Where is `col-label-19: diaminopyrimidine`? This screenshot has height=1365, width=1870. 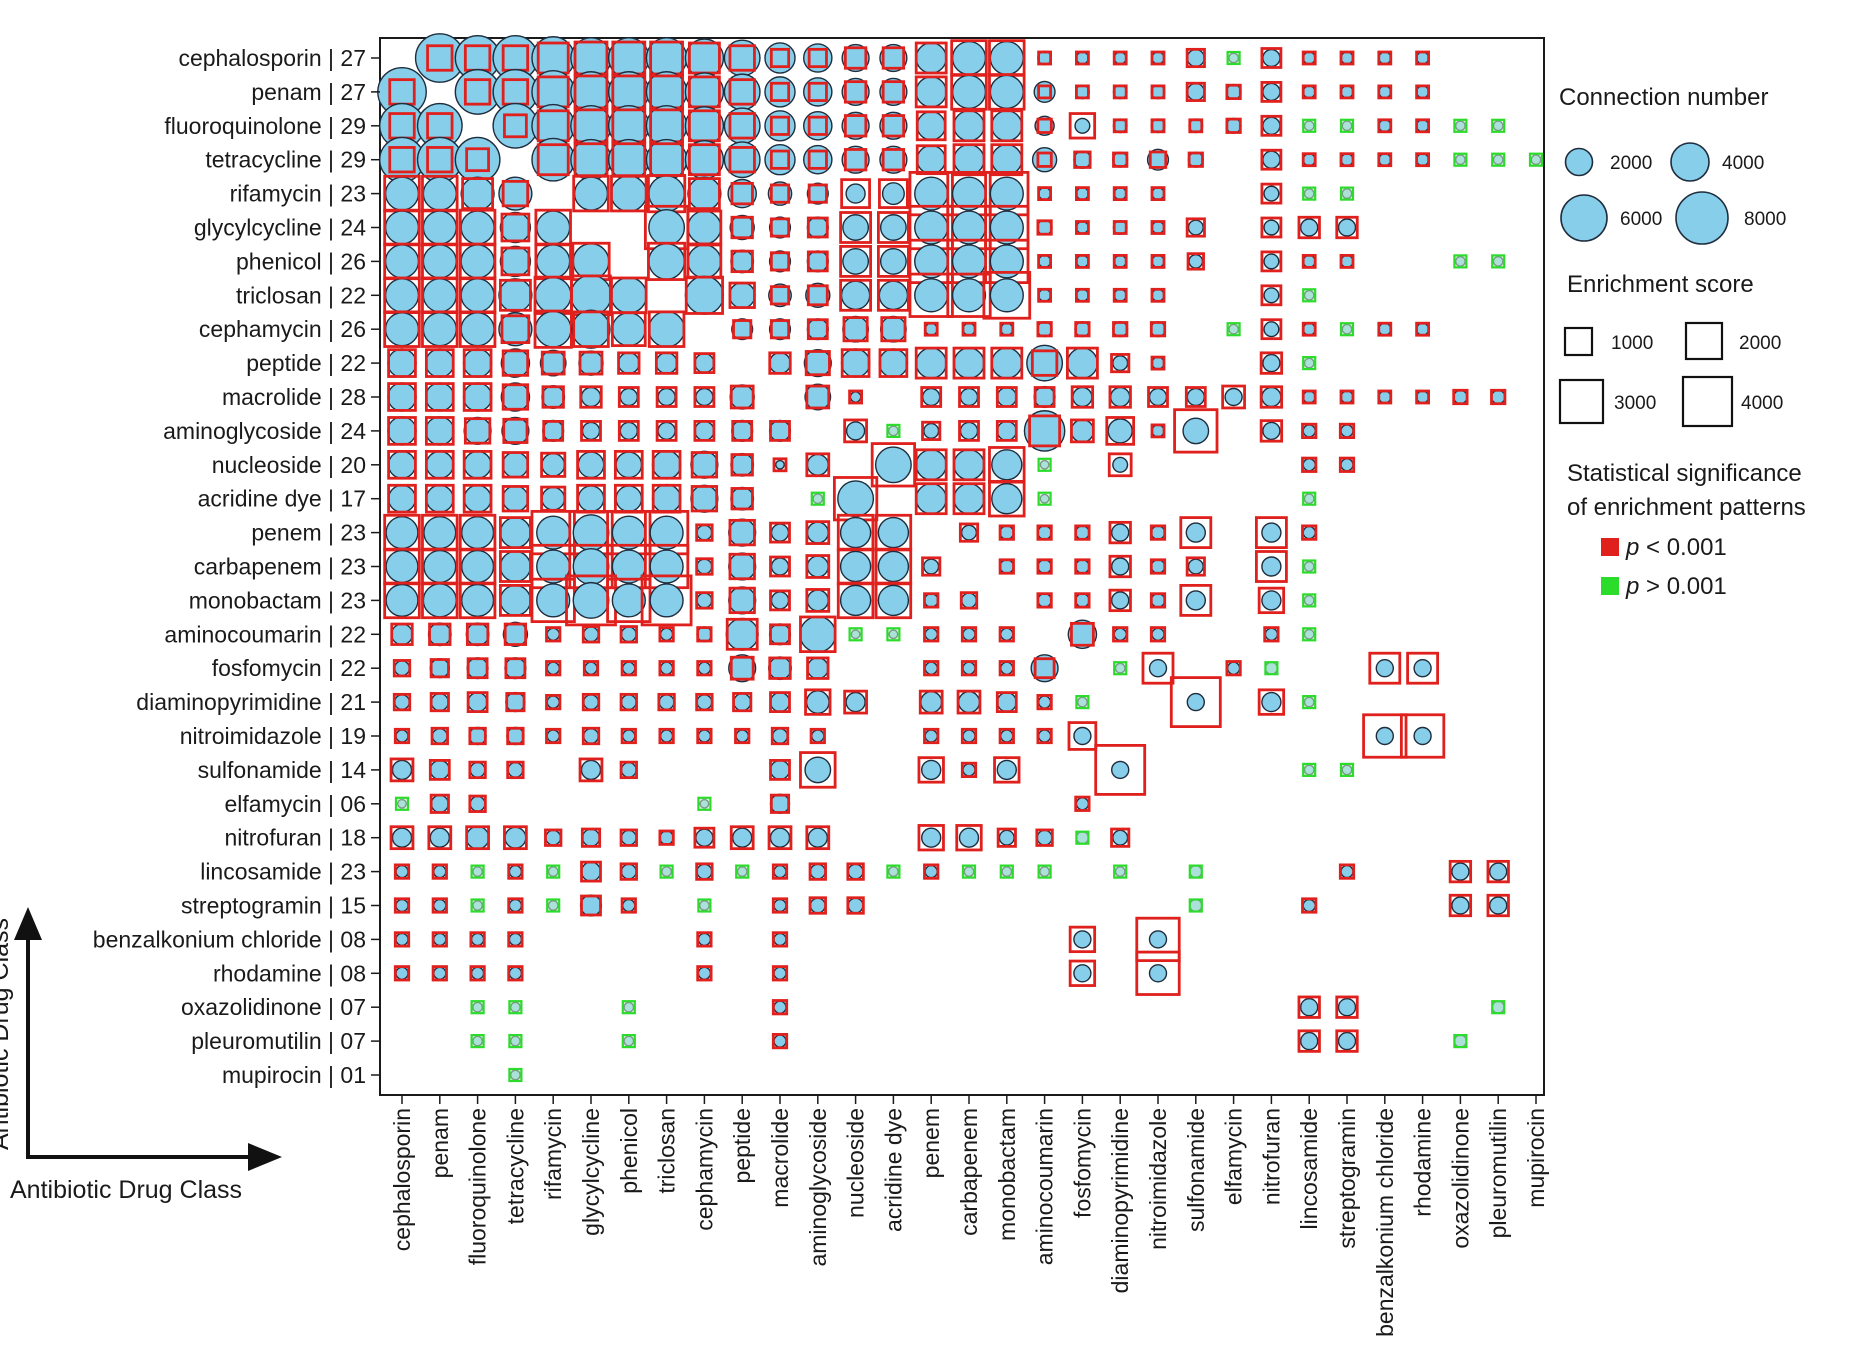
col-label-19: diaminopyrimidine is located at coordinates (1120, 1200).